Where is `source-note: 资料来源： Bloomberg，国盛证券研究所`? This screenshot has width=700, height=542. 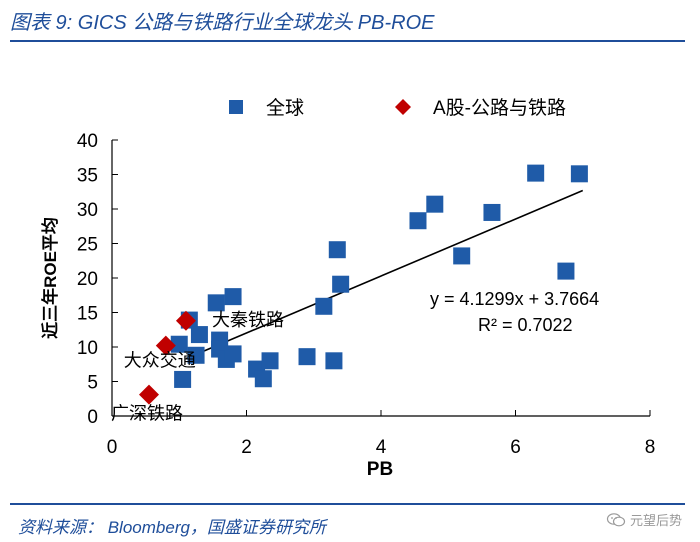
source-note: 资料来源： Bloomberg，国盛证券研究所 is located at coordinates (172, 527).